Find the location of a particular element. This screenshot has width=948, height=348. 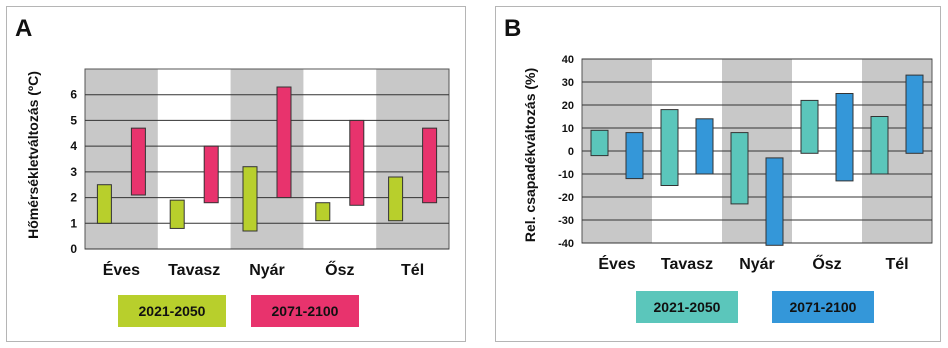

chart-b-y-tick-label: -20 is located at coordinates (566, 198).